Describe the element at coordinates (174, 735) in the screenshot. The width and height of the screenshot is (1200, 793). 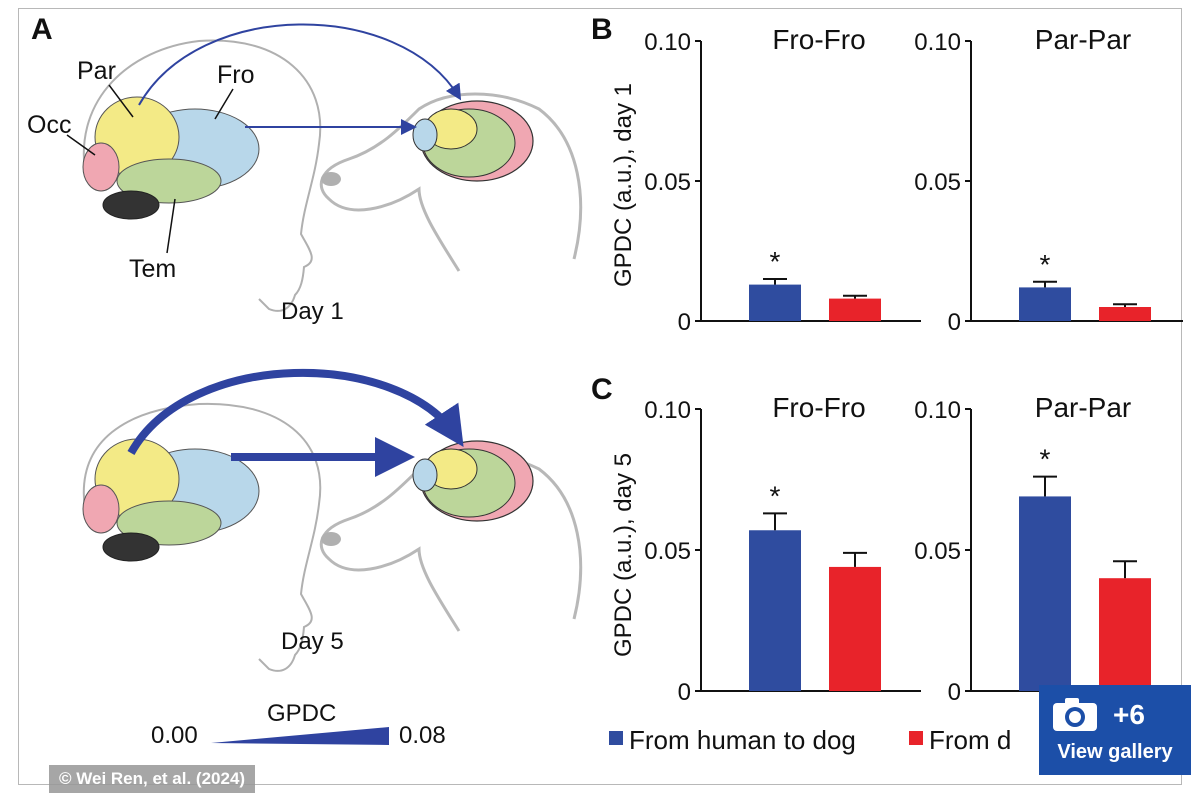
I see `gpdc-scale-min: 0.00` at that location.